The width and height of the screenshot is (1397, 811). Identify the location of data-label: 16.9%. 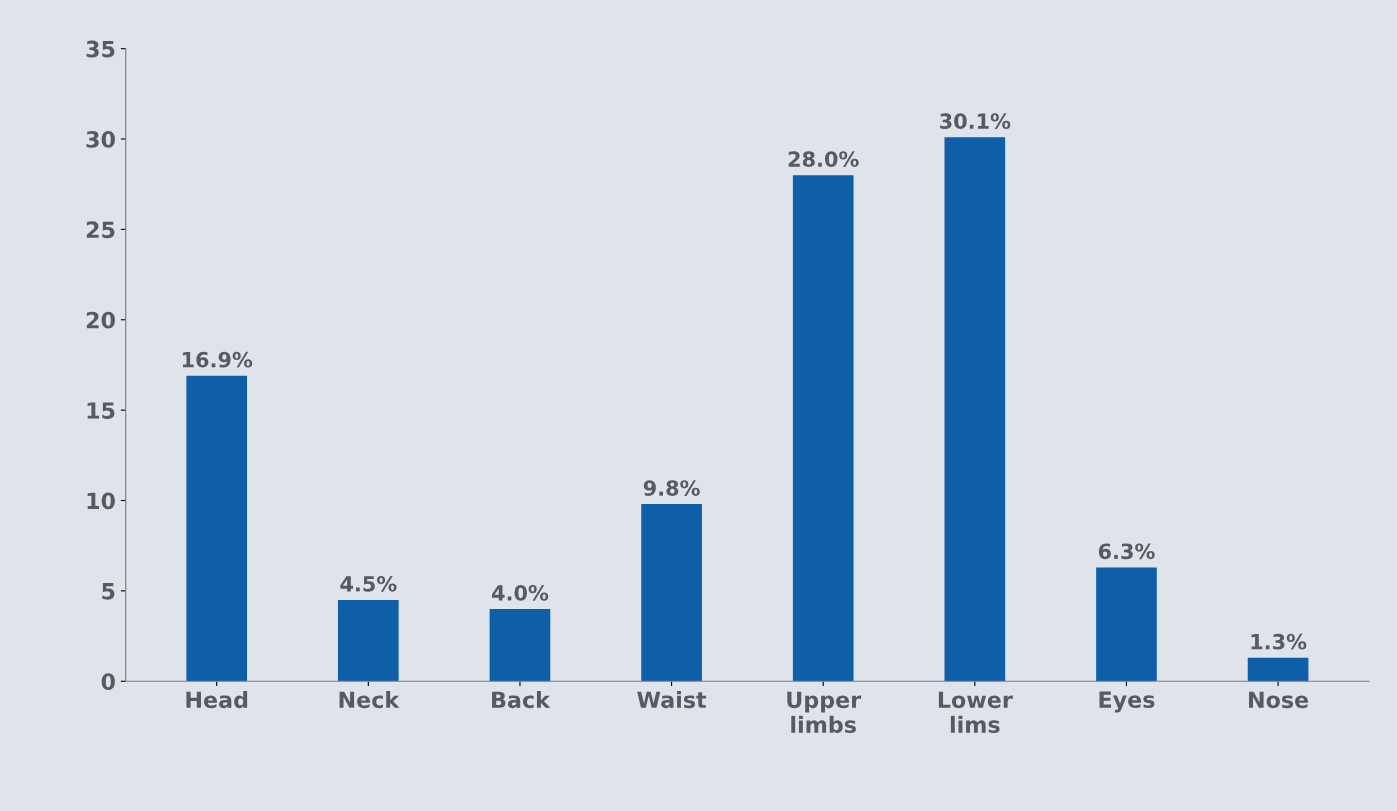
(217, 359).